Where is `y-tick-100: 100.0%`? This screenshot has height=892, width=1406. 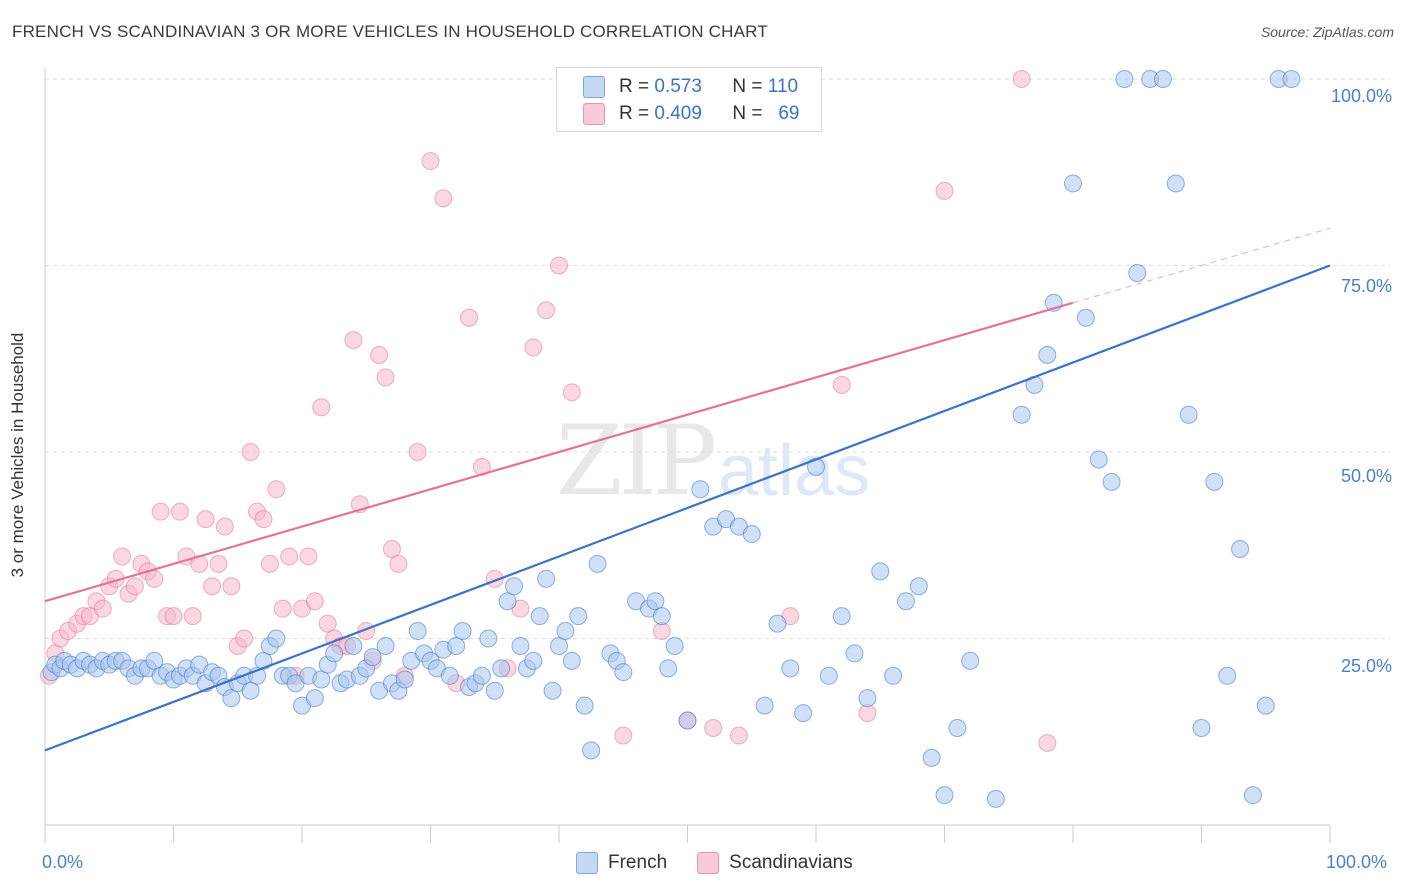
y-tick-100: 100.0% is located at coordinates (1361, 96).